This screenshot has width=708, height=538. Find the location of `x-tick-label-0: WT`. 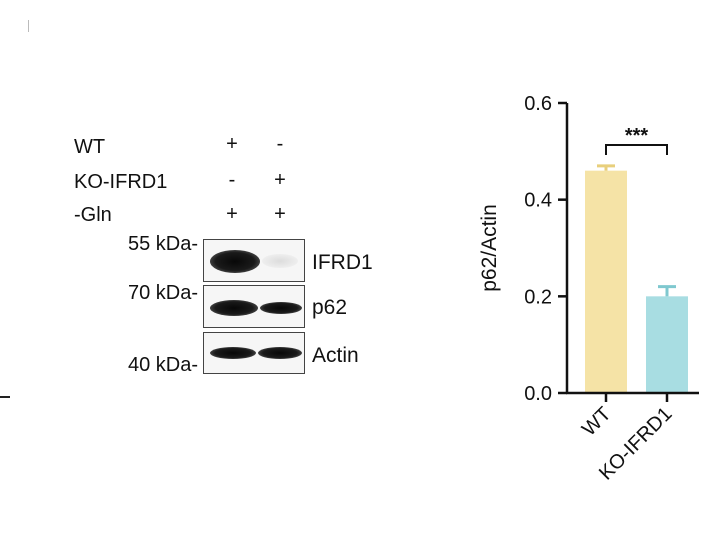

x-tick-label-0: WT is located at coordinates (597, 422).